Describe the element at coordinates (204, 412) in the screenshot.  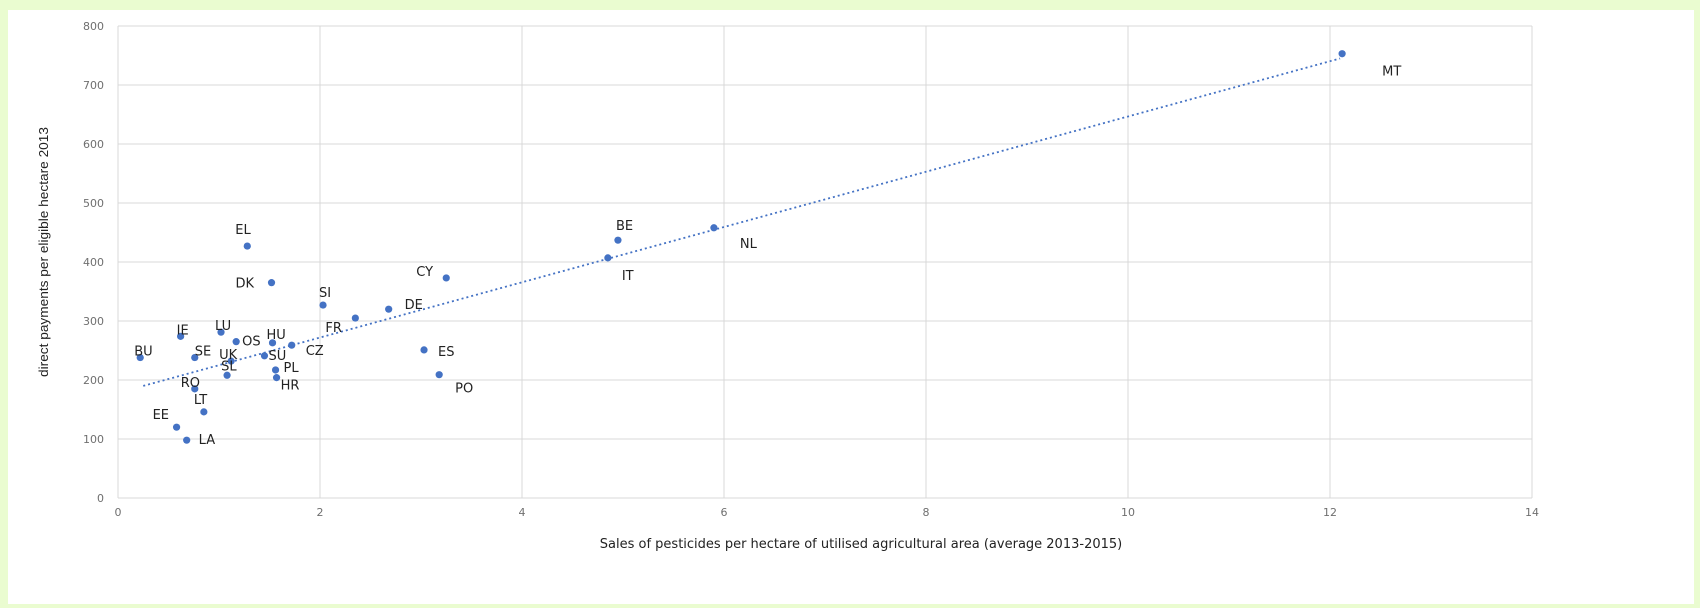
I see `data-point-lt` at that location.